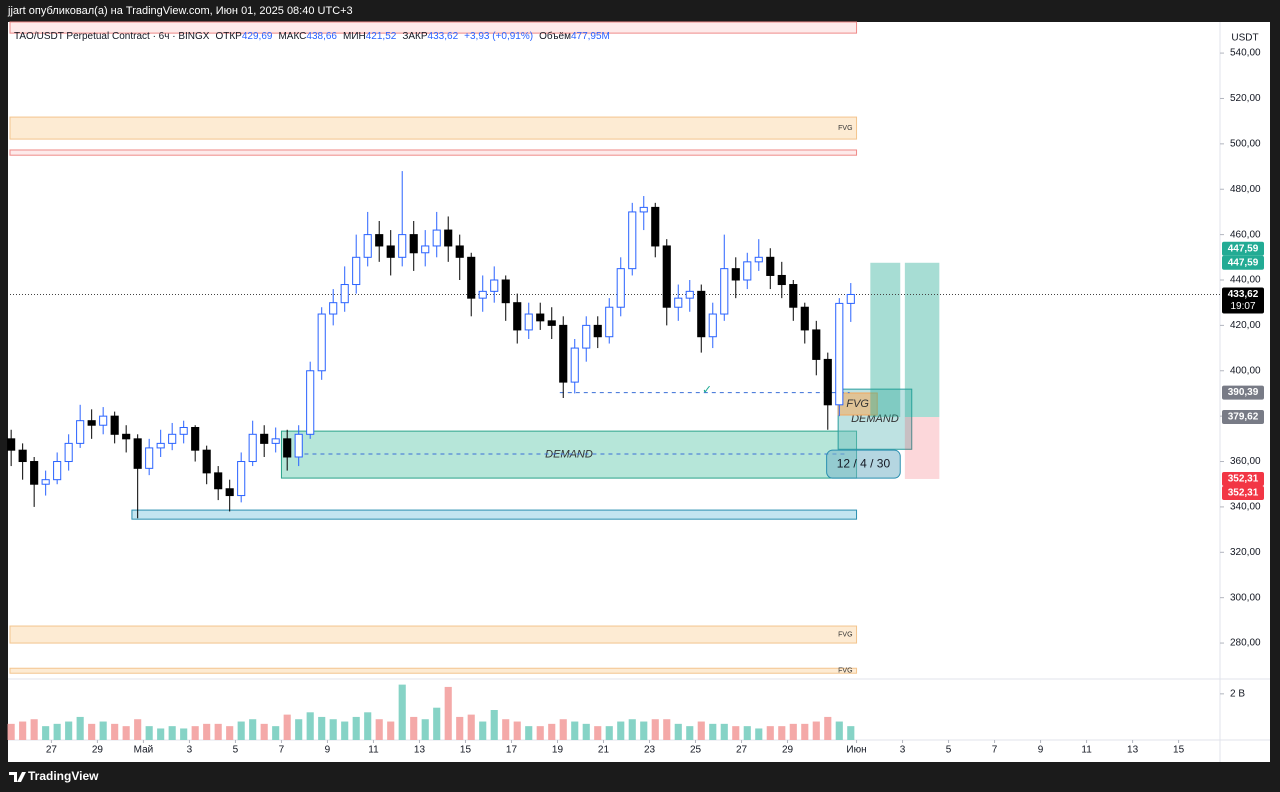 The width and height of the screenshot is (1280, 792). Describe the element at coordinates (856, 750) in the screenshot. I see `x-tick-label: Июн` at that location.